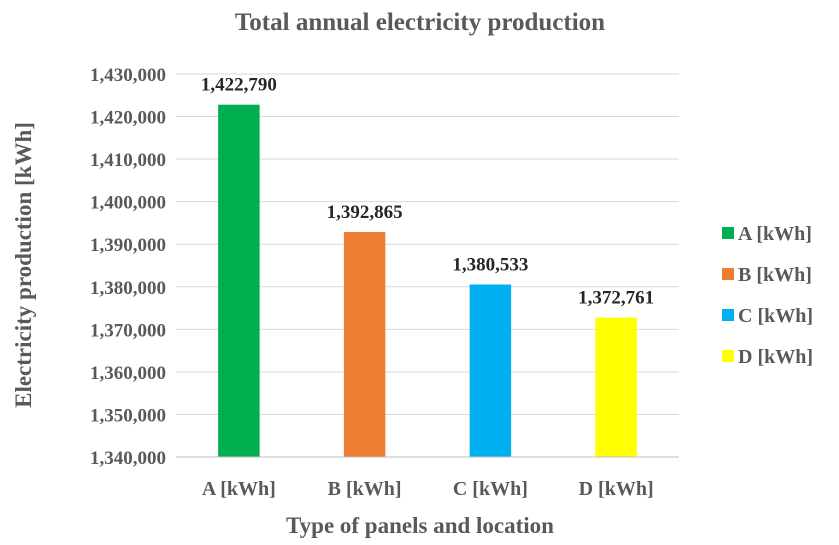 The image size is (839, 545). What do you see at coordinates (775, 316) in the screenshot?
I see `legend-label: C [kWh]` at bounding box center [775, 316].